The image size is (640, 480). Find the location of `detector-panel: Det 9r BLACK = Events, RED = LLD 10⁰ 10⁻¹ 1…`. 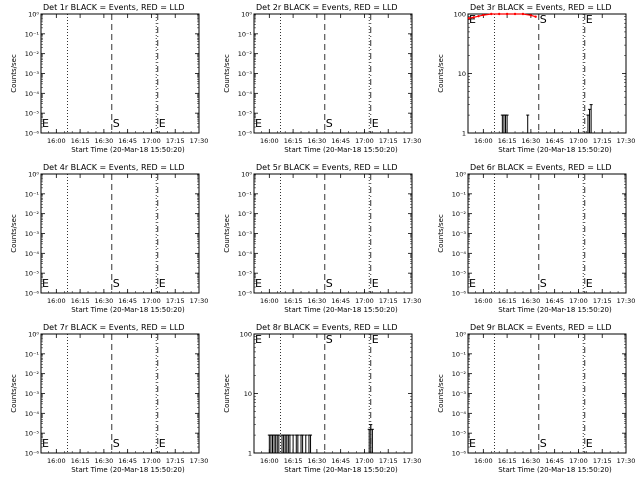

detector-panel: Det 9r BLACK = Events, RED = LLD 10⁰ 10⁻¹ 1… is located at coordinates (536, 398).